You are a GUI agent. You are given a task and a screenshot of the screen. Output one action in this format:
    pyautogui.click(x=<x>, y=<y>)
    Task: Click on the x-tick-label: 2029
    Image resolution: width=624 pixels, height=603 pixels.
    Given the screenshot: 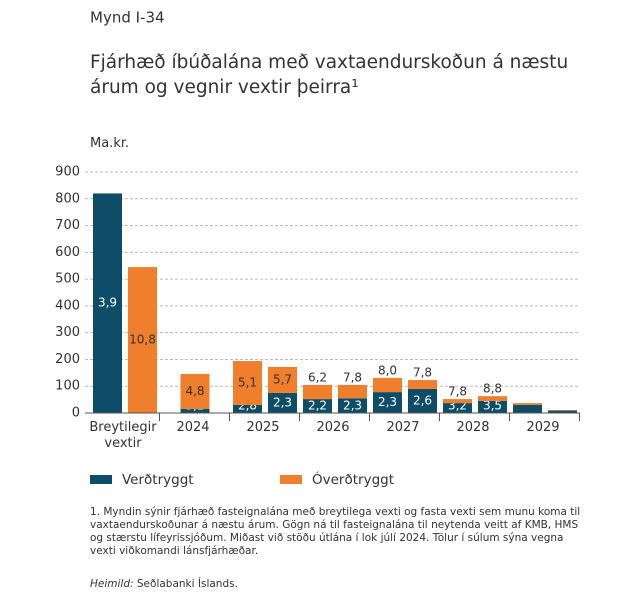 What is the action you would take?
    pyautogui.click(x=543, y=427)
    